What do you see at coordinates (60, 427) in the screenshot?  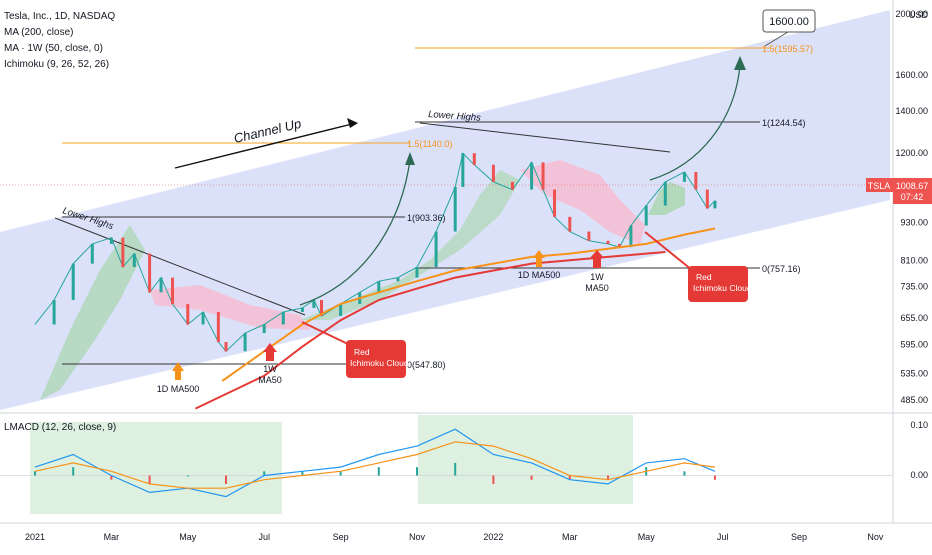 I see `lmacd-label: LMACD (12, 26, close, 9)` at bounding box center [60, 427].